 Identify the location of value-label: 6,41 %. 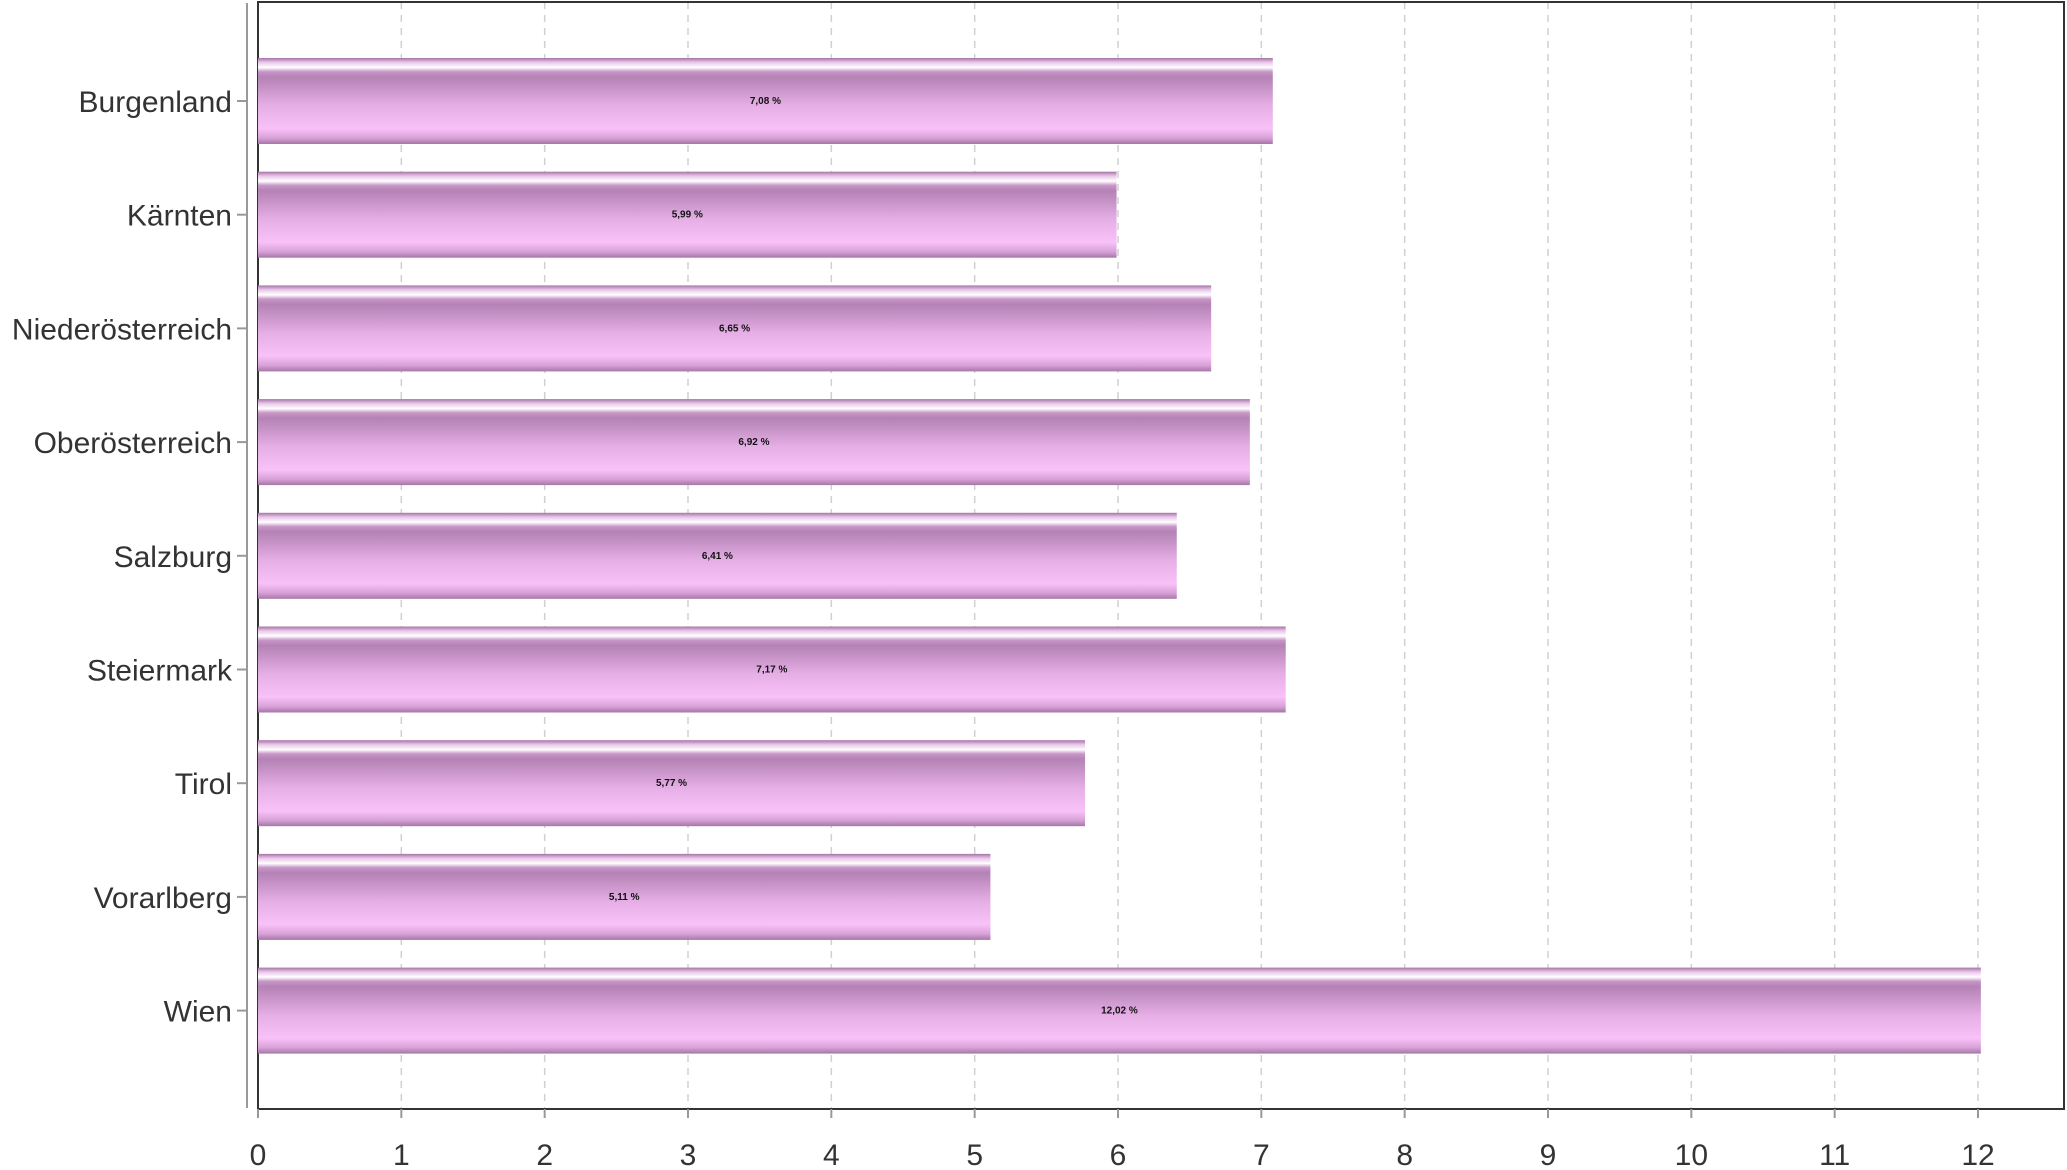
(717, 556).